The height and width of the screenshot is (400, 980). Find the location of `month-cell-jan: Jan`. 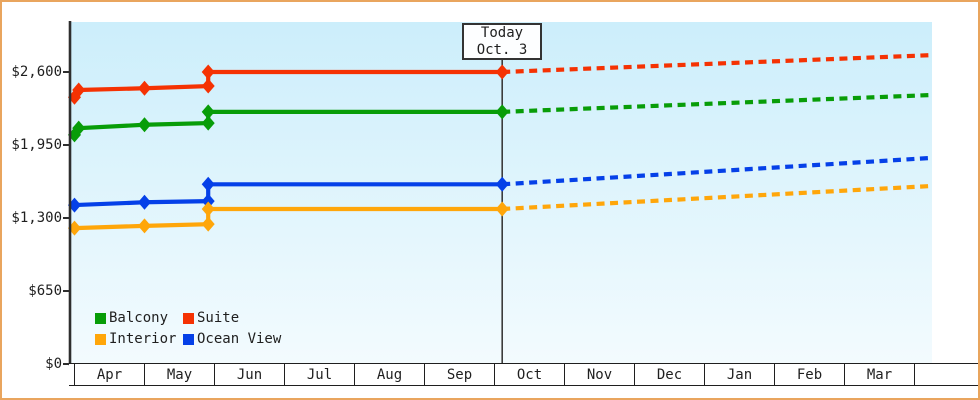

month-cell-jan: Jan is located at coordinates (739, 374).